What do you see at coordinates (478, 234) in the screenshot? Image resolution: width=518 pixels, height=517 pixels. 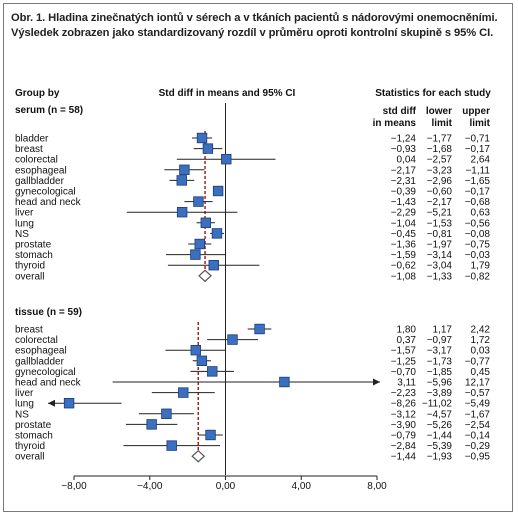 I see `upper-limit-value: −0,08` at bounding box center [478, 234].